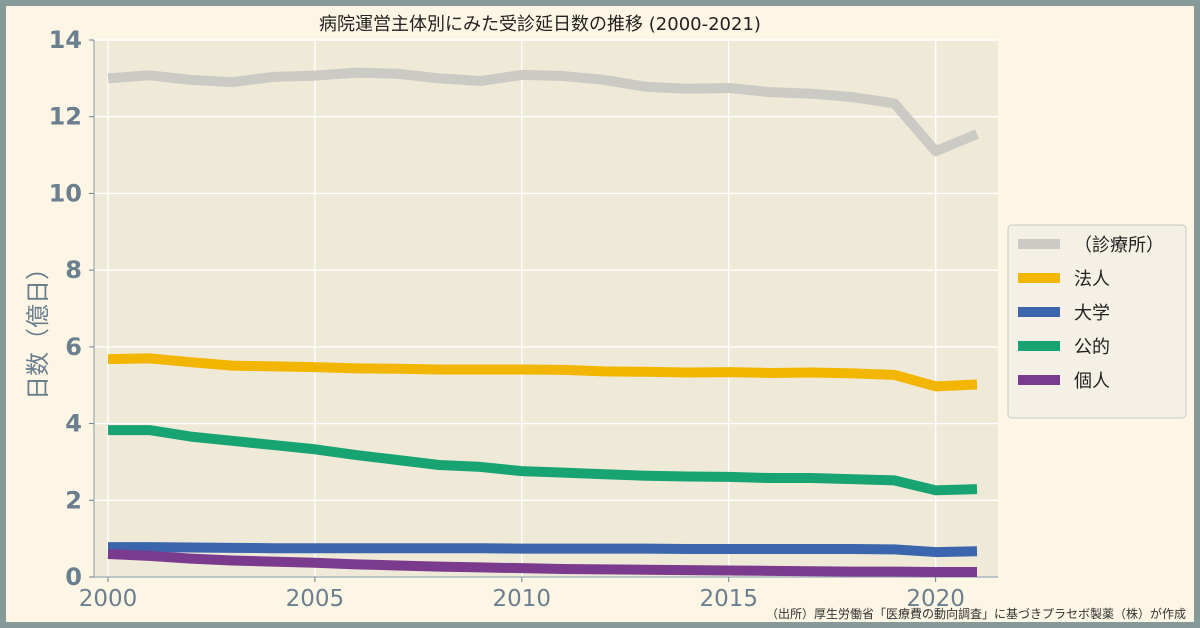 This screenshot has height=628, width=1200. I want to click on x-tick-label: 2005, so click(315, 599).